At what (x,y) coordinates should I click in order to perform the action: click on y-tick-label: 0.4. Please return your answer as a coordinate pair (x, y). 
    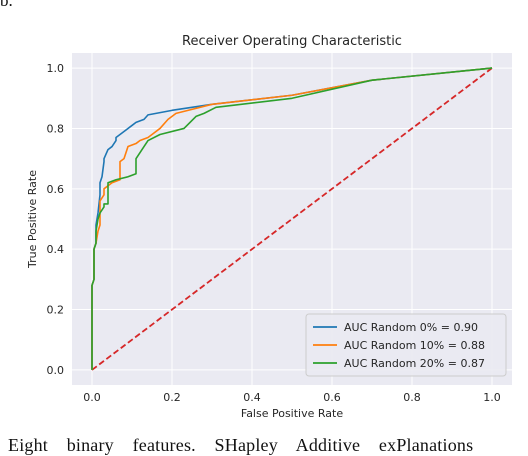
    Looking at the image, I should click on (56, 249).